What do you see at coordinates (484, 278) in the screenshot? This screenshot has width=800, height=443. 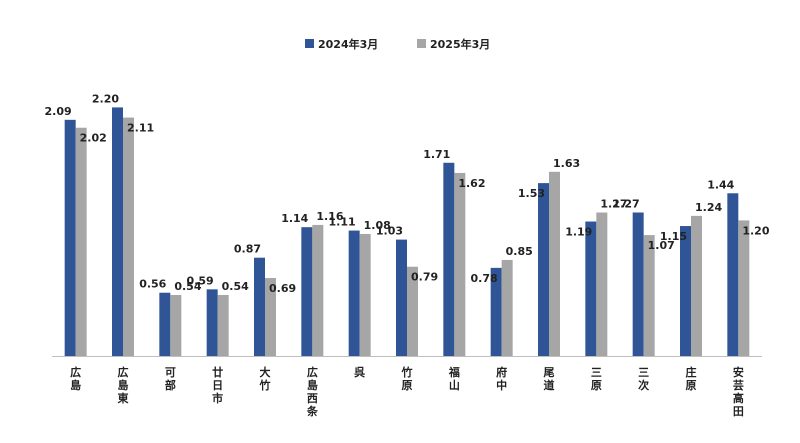 I see `data-label-0-9: 0.78` at bounding box center [484, 278].